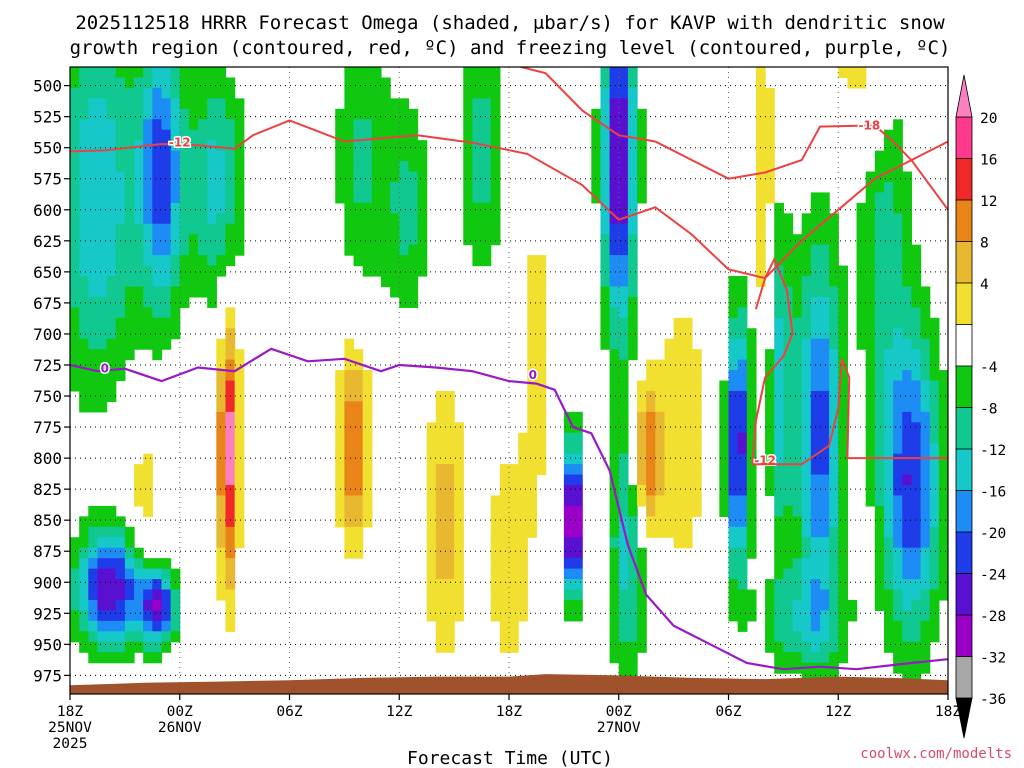 The image size is (1024, 768). Describe the element at coordinates (180, 143) in the screenshot. I see `dgz-contour-label: -12` at that location.